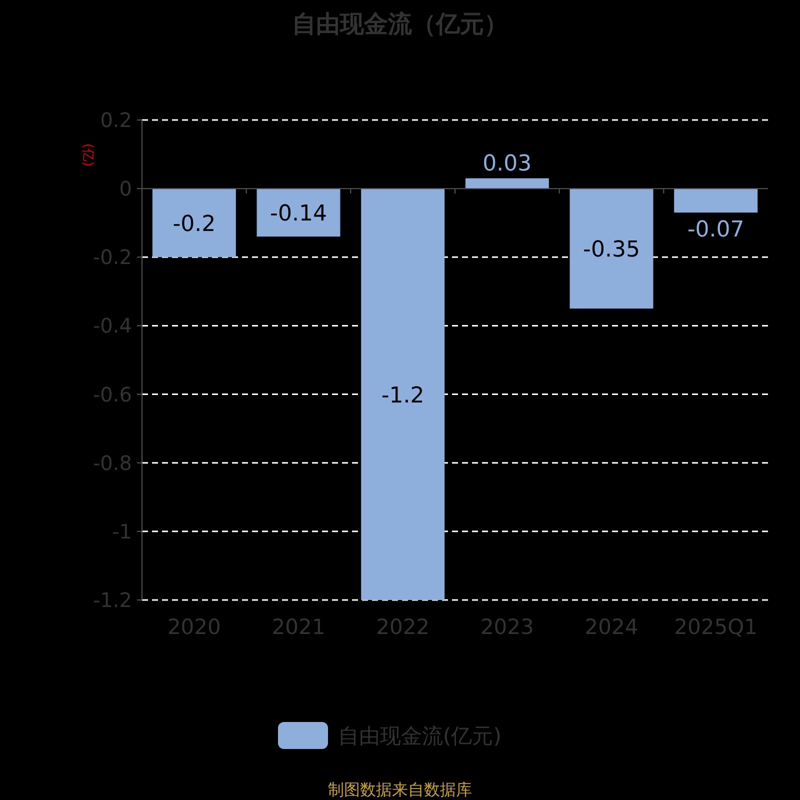  I want to click on data-label: -0.07, so click(715, 230).